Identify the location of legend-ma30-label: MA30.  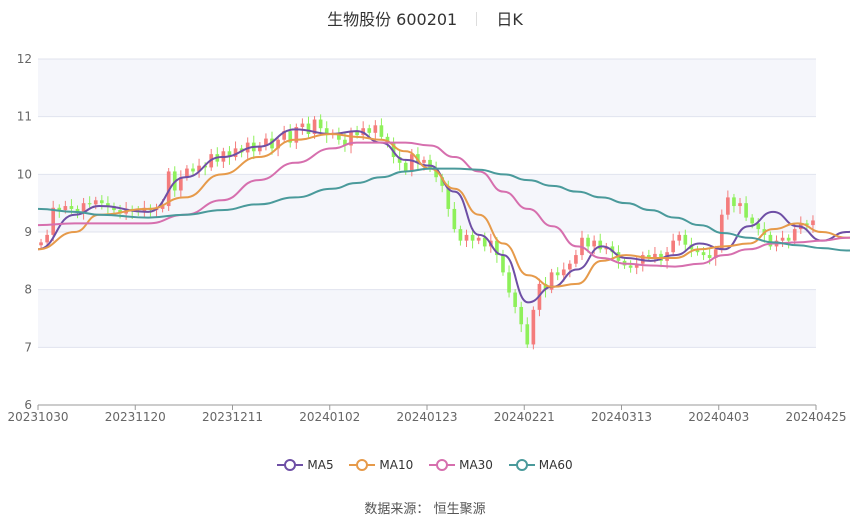
(476, 465).